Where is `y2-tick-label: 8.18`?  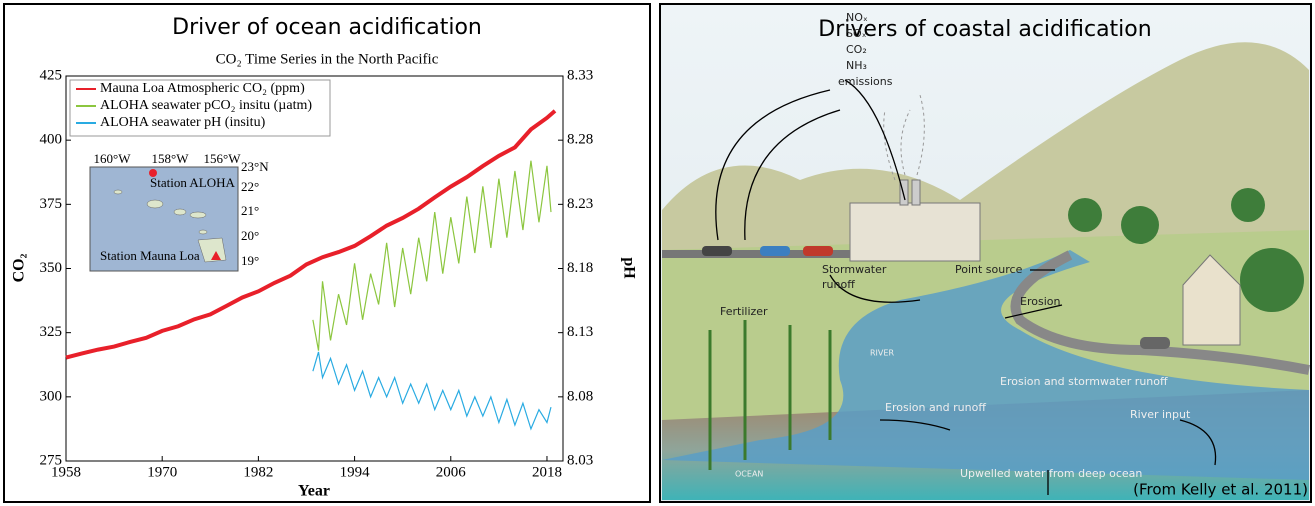 y2-tick-label: 8.18 is located at coordinates (580, 268).